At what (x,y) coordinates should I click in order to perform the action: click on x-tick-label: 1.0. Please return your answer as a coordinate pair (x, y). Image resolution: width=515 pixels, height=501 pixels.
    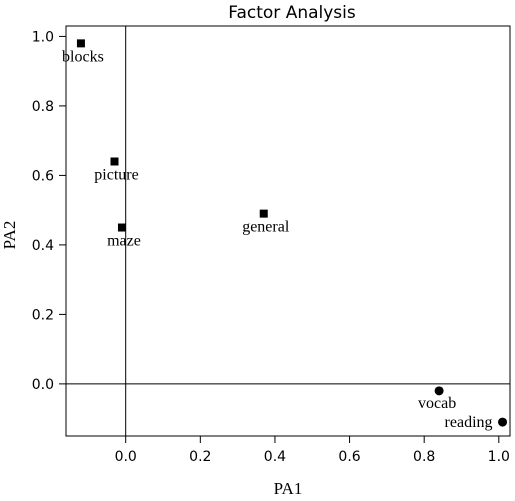
    Looking at the image, I should click on (499, 457).